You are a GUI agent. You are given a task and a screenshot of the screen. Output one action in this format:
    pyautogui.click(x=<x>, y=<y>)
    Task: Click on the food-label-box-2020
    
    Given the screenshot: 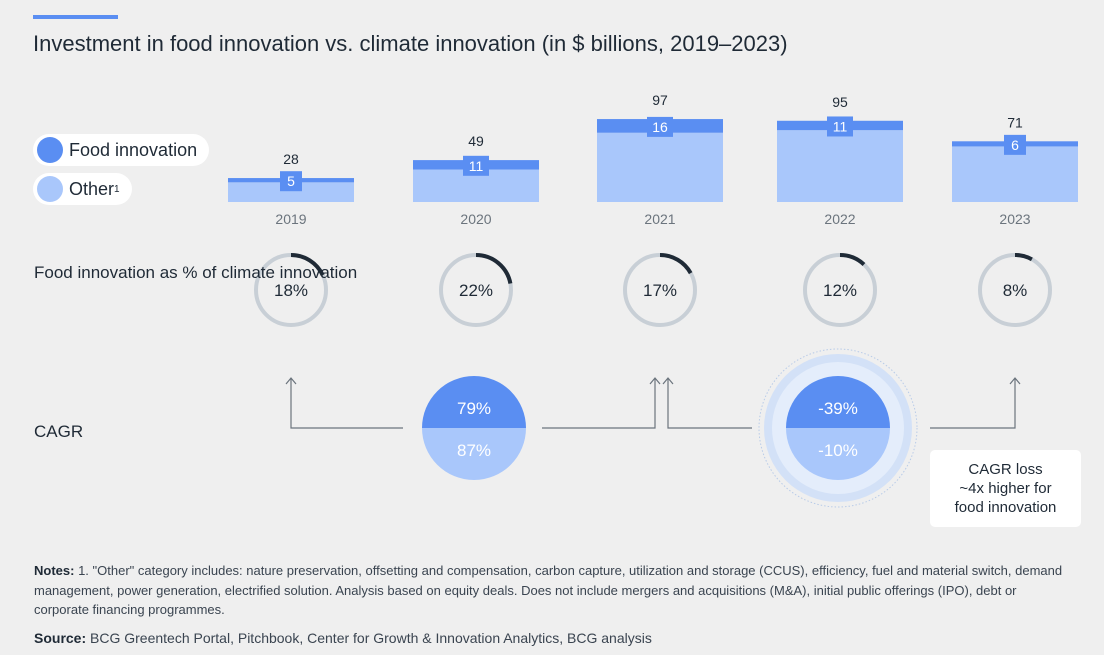 What is the action you would take?
    pyautogui.click(x=476, y=165)
    